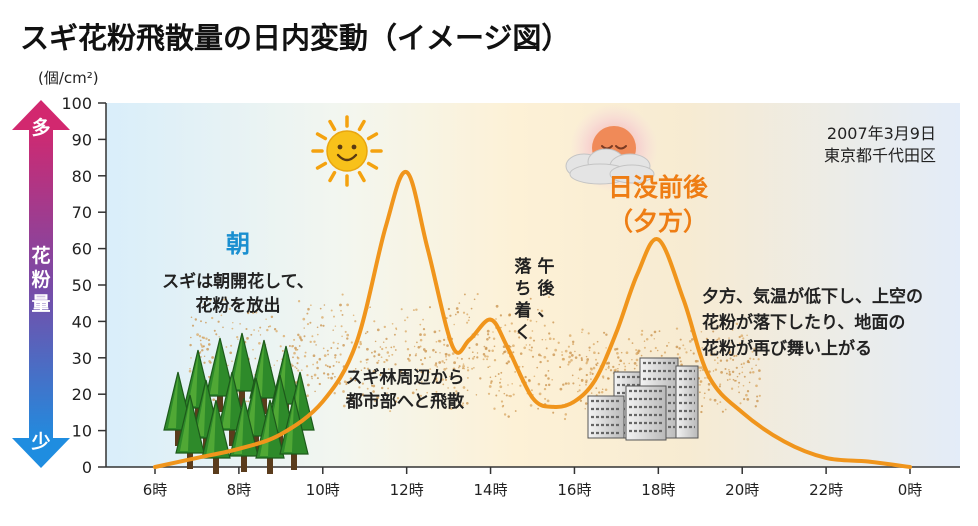  Describe the element at coordinates (40, 279) in the screenshot. I see `y-axis-label: 花粉量` at that location.